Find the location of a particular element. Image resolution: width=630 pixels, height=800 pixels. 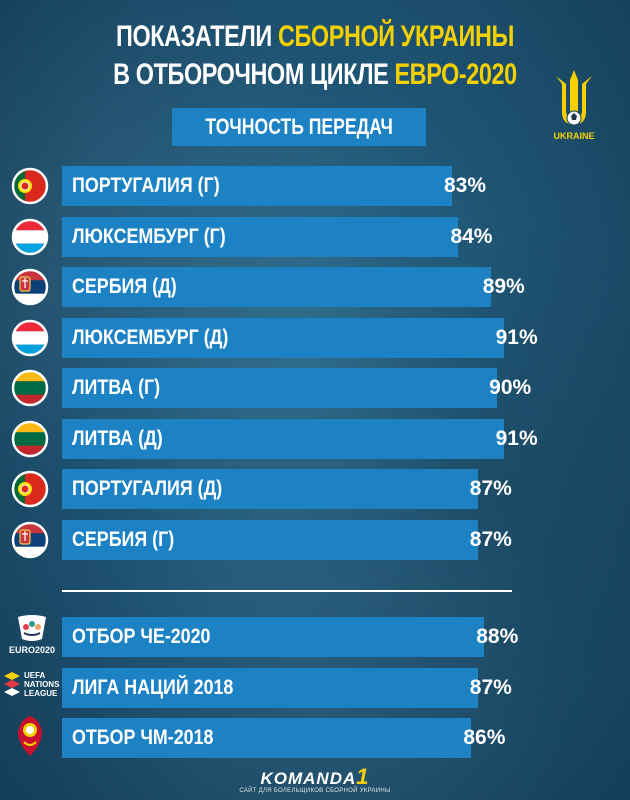

bar-row: СЕРБИЯ (Д) 89% is located at coordinates (315, 287).